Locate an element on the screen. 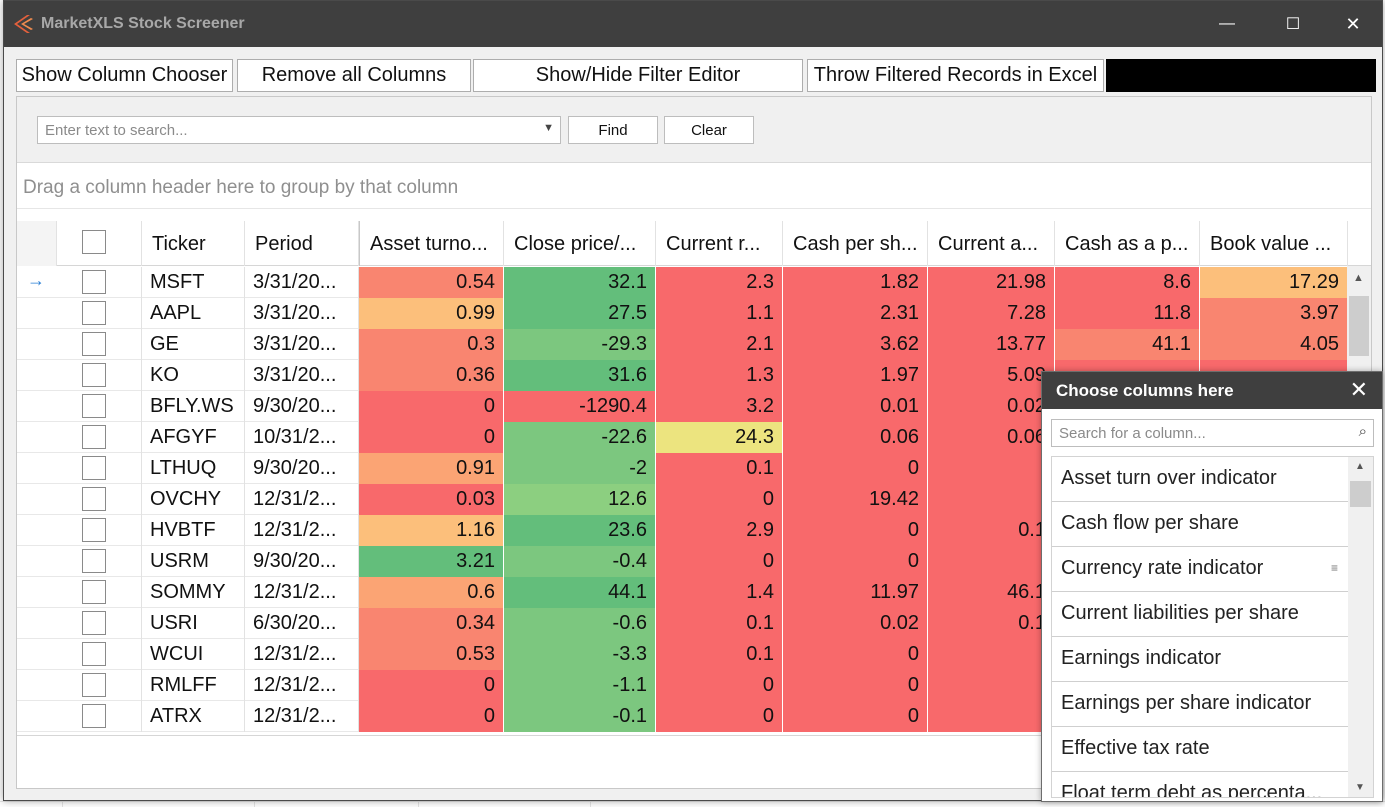 The width and height of the screenshot is (1385, 807). current-r-cell: 2.9 is located at coordinates (719, 530).